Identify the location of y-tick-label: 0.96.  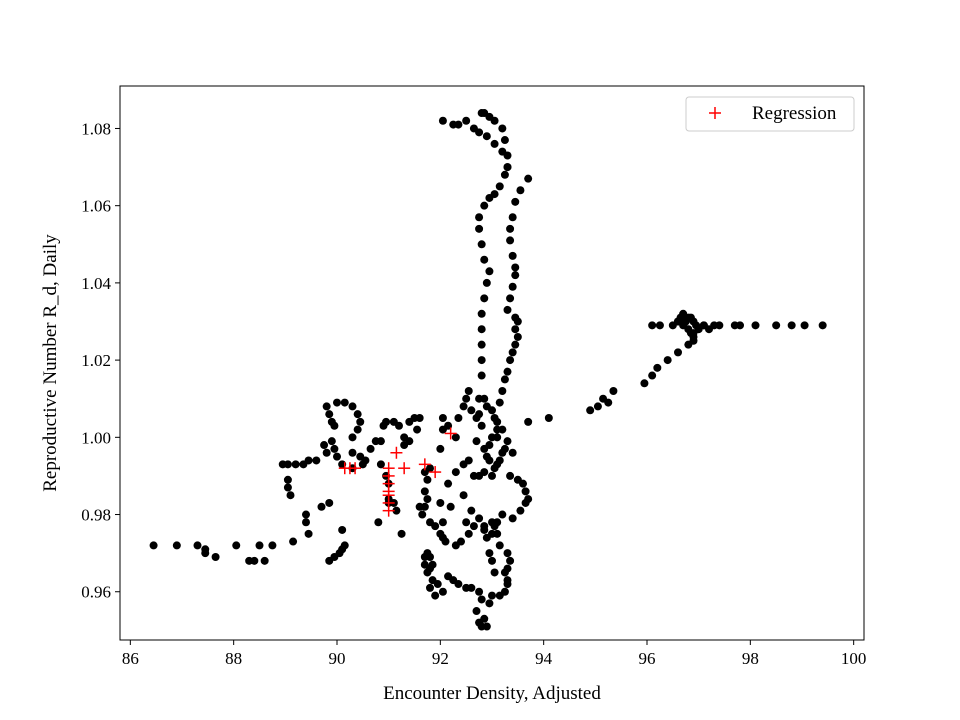
(96, 592).